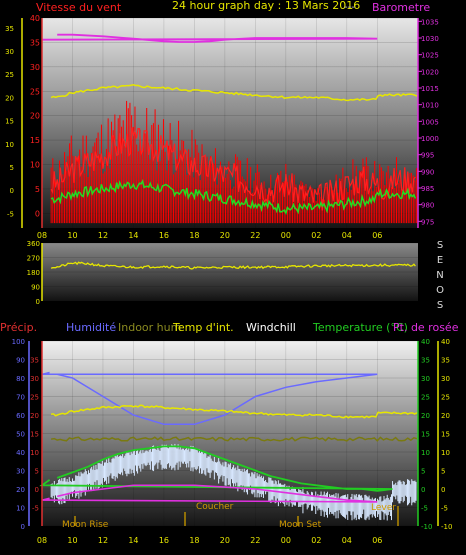 Image resolution: width=466 pixels, height=555 pixels. What do you see at coordinates (85, 525) in the screenshot?
I see `moon-rise-label: Moon Rise` at bounding box center [85, 525].